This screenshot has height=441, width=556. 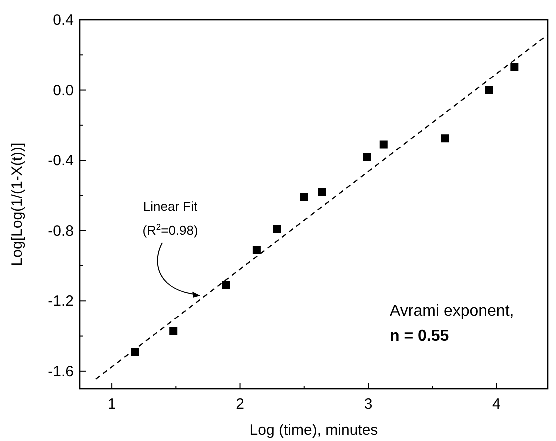 What do you see at coordinates (496, 404) in the screenshot?
I see `x-tick-label: 4` at bounding box center [496, 404].